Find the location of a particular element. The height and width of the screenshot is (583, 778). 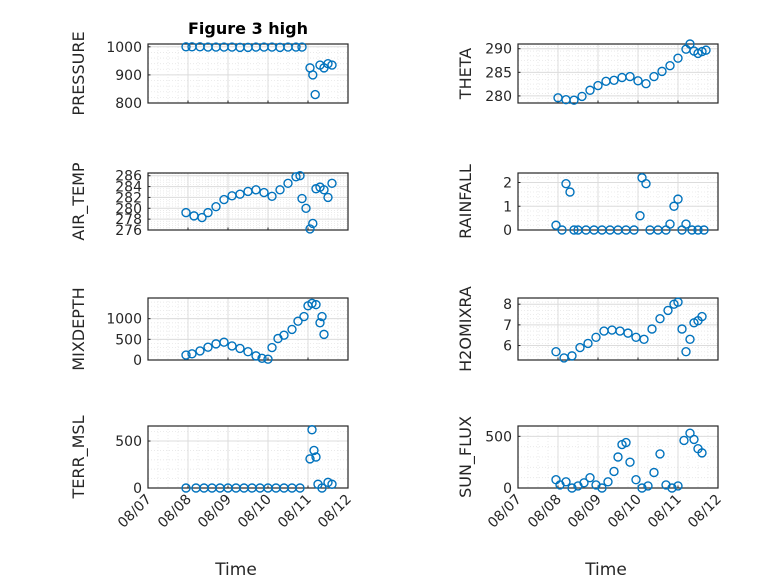

y-tick-label: 282 is located at coordinates (128, 198).